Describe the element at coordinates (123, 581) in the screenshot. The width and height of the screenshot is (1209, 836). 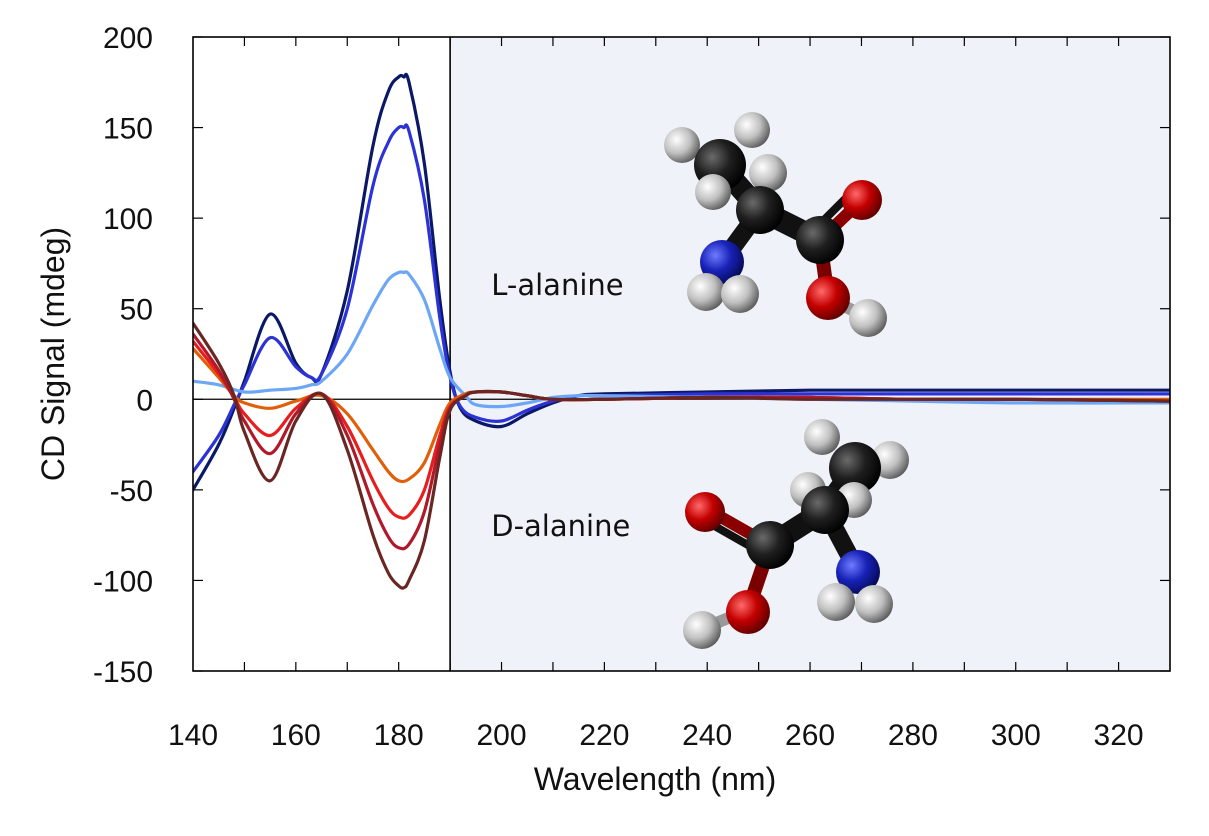
I see `y-tick-label: -100` at that location.